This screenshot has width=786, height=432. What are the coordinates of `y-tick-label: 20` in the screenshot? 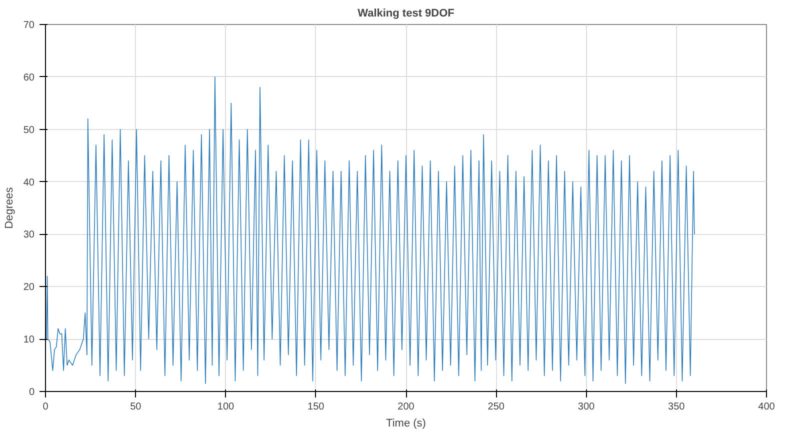 It's located at (29, 288).